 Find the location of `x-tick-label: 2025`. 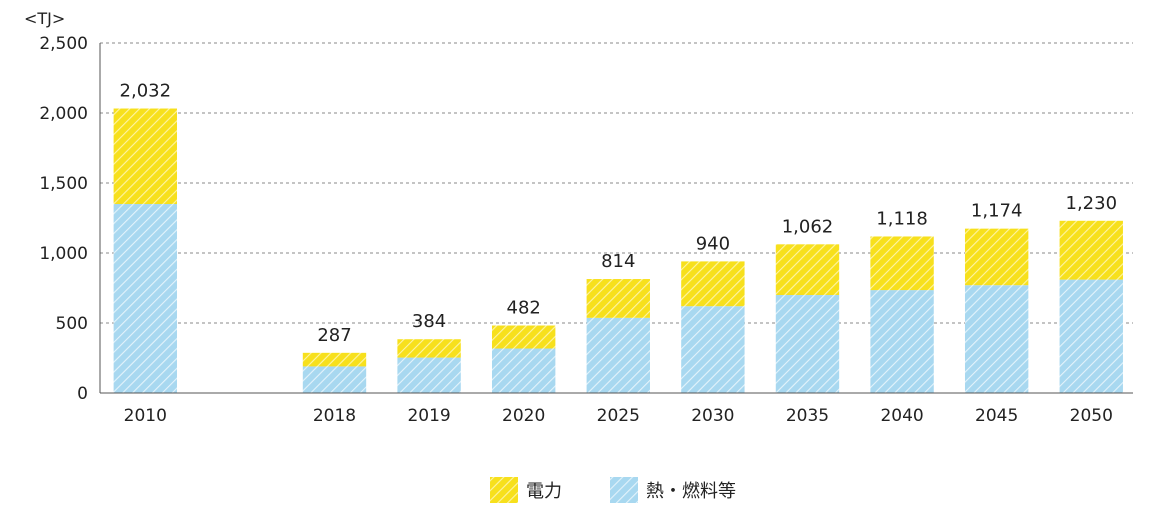

x-tick-label: 2025 is located at coordinates (618, 416).